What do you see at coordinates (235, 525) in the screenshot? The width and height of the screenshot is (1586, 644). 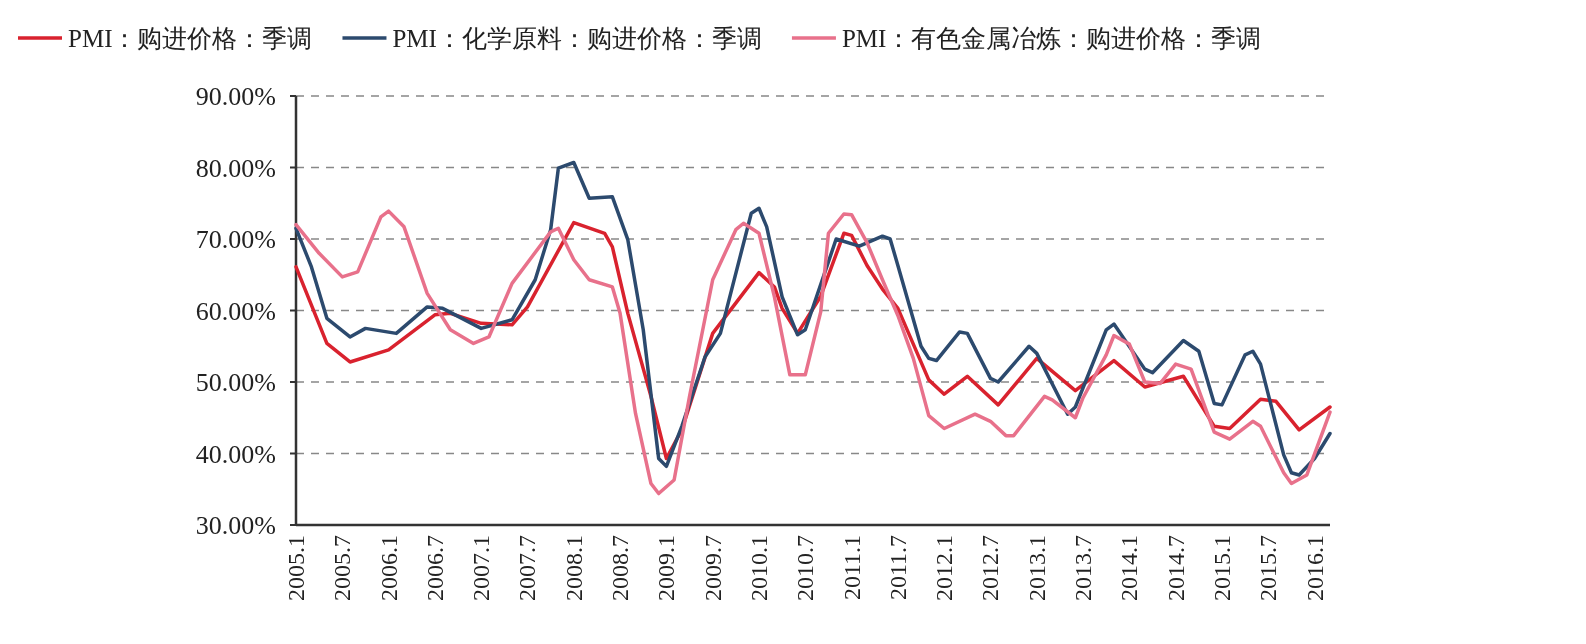 I see `y-tick-label: 30.00%` at bounding box center [235, 525].